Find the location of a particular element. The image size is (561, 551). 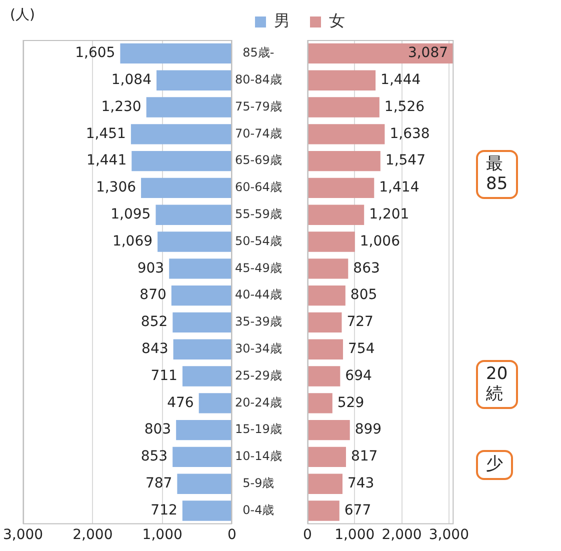

data-label: 677 is located at coordinates (358, 510).